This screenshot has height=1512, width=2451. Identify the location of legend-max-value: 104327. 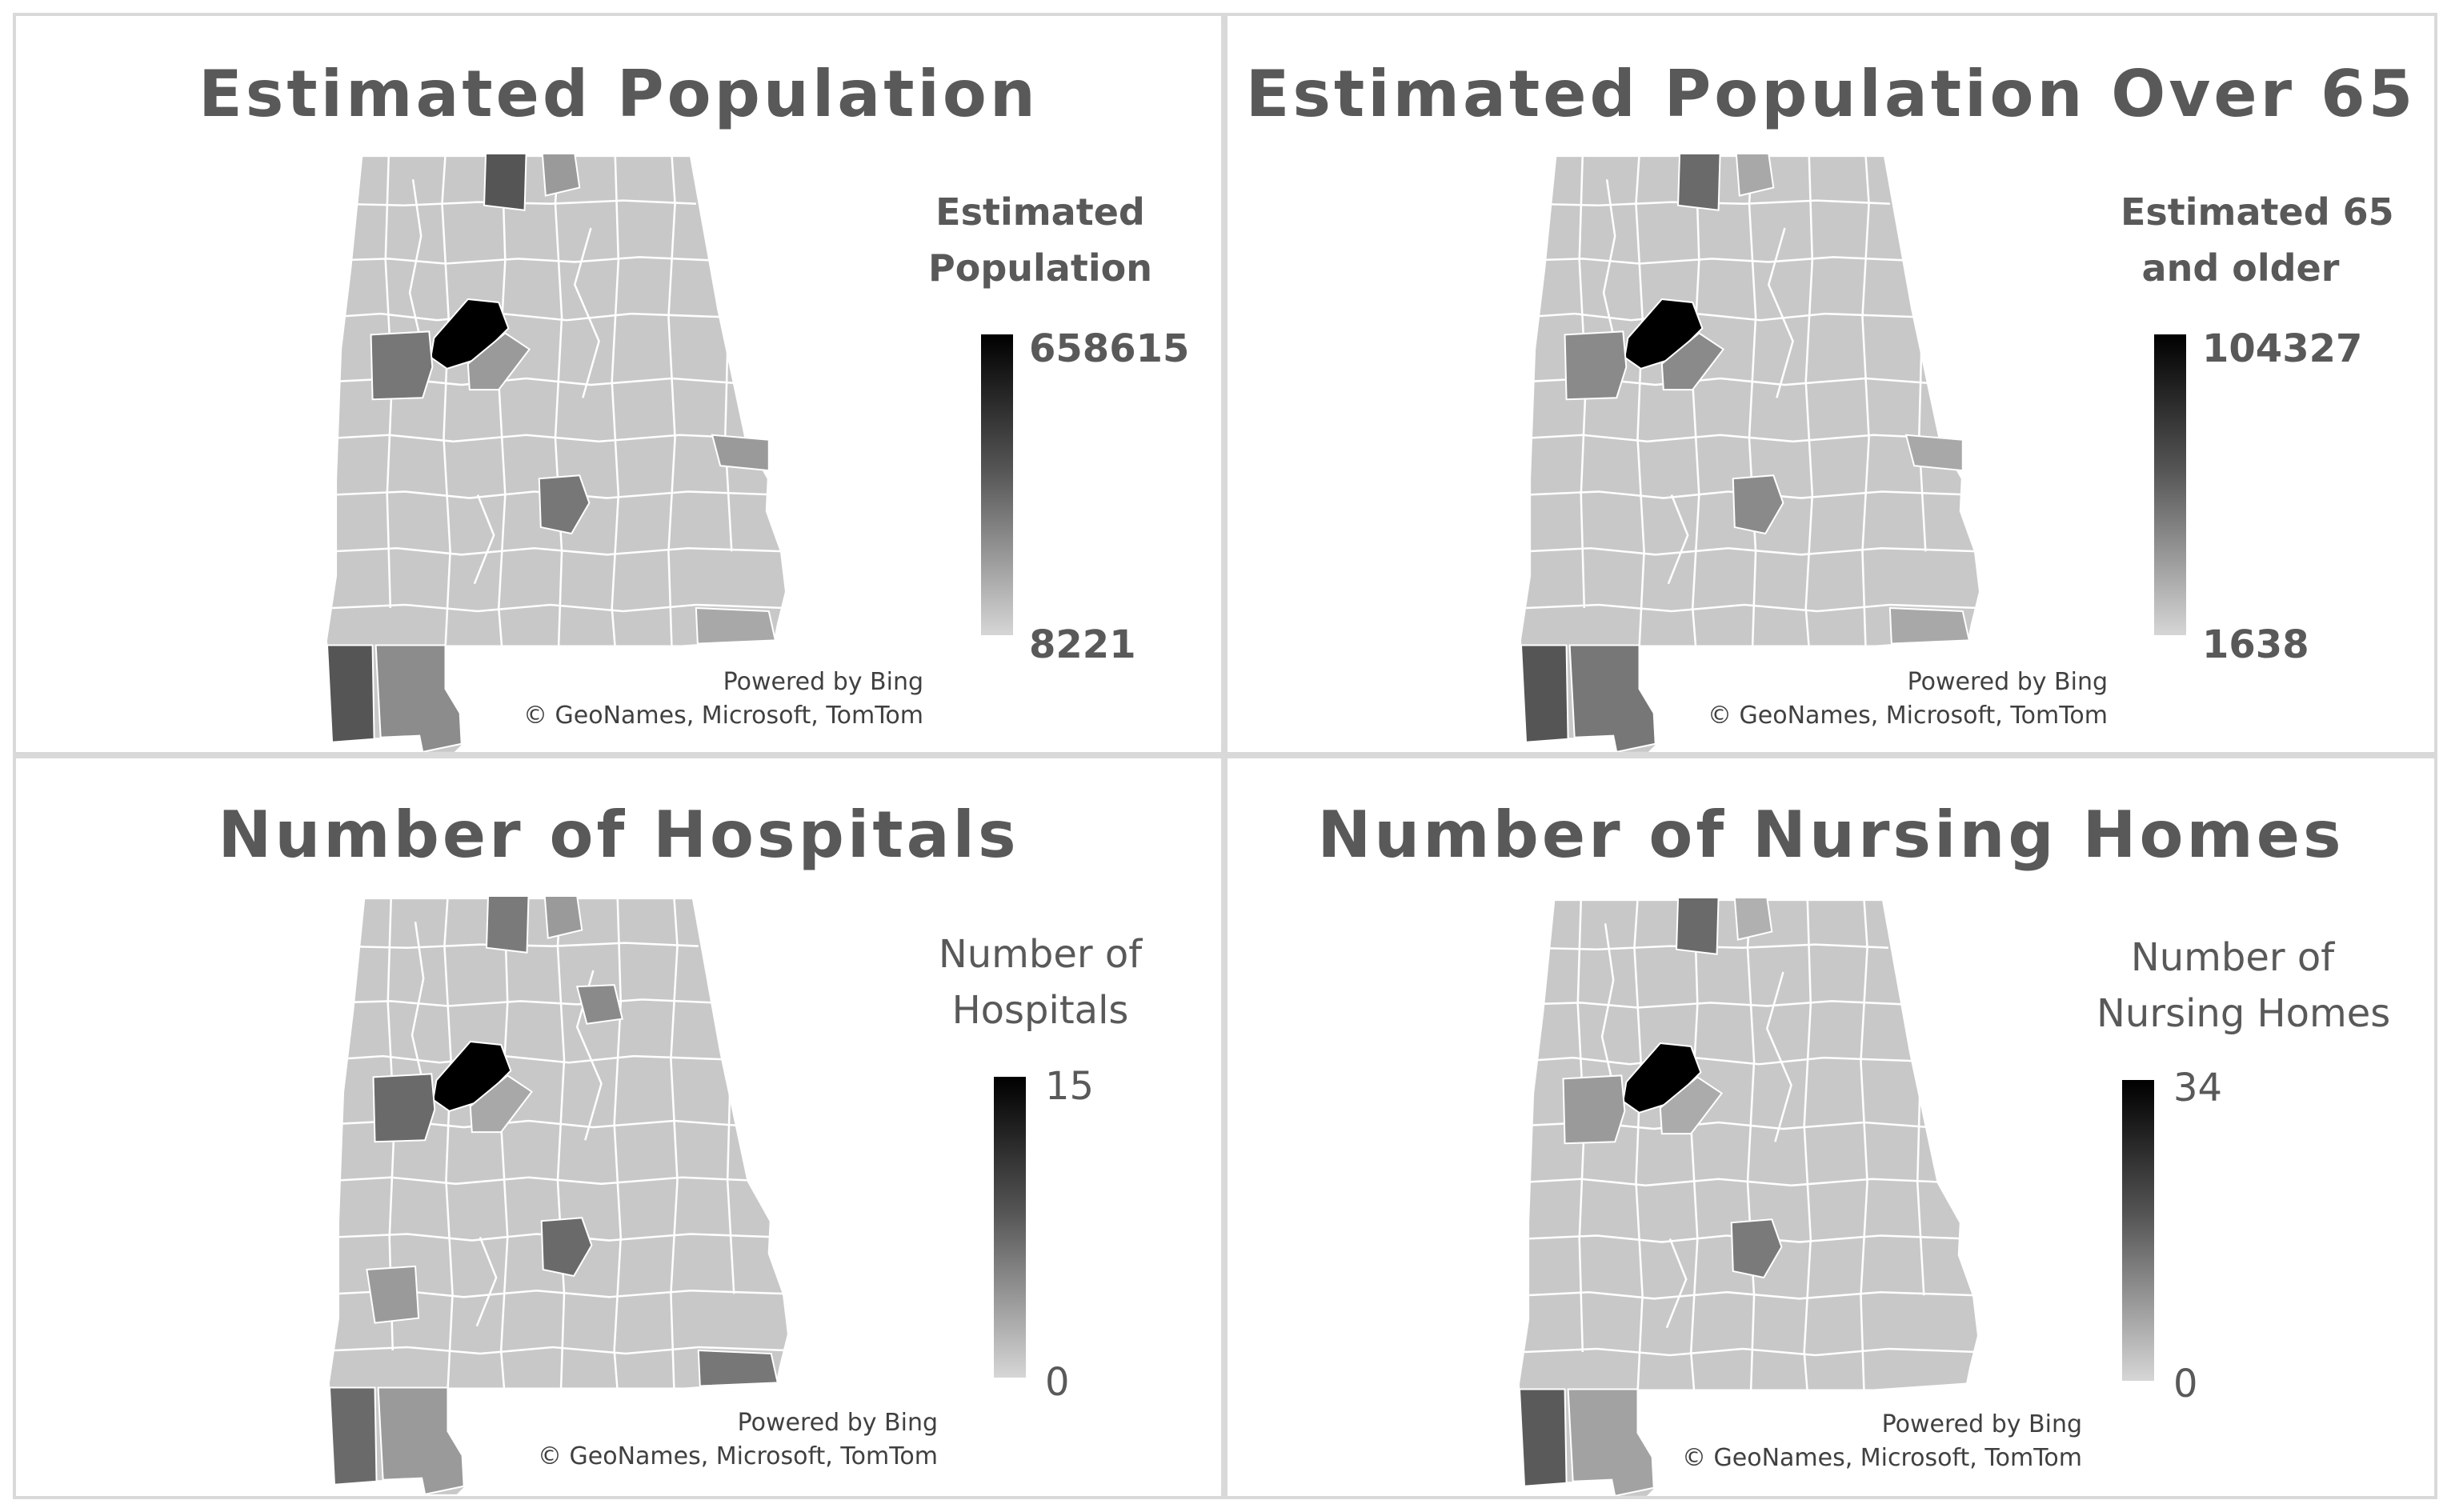
(2282, 348).